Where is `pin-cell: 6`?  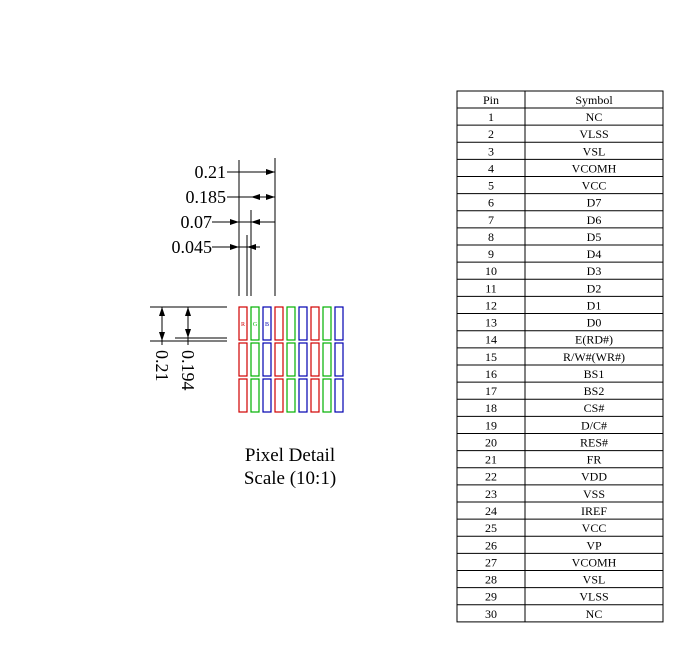
pin-cell: 6 is located at coordinates (491, 203).